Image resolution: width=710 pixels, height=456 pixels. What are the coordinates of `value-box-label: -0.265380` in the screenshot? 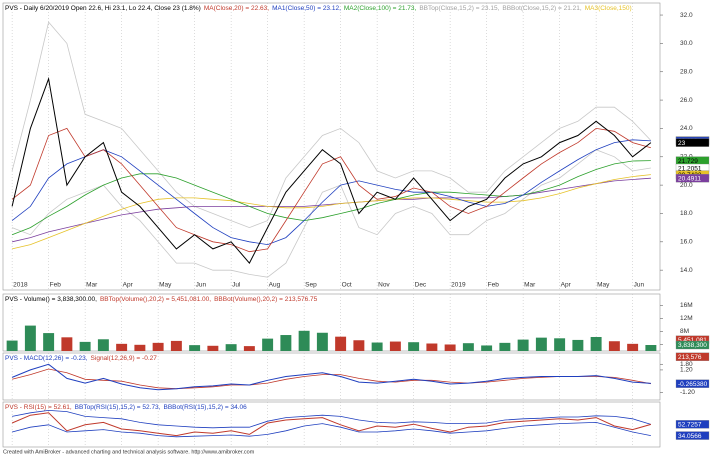 It's located at (693, 384).